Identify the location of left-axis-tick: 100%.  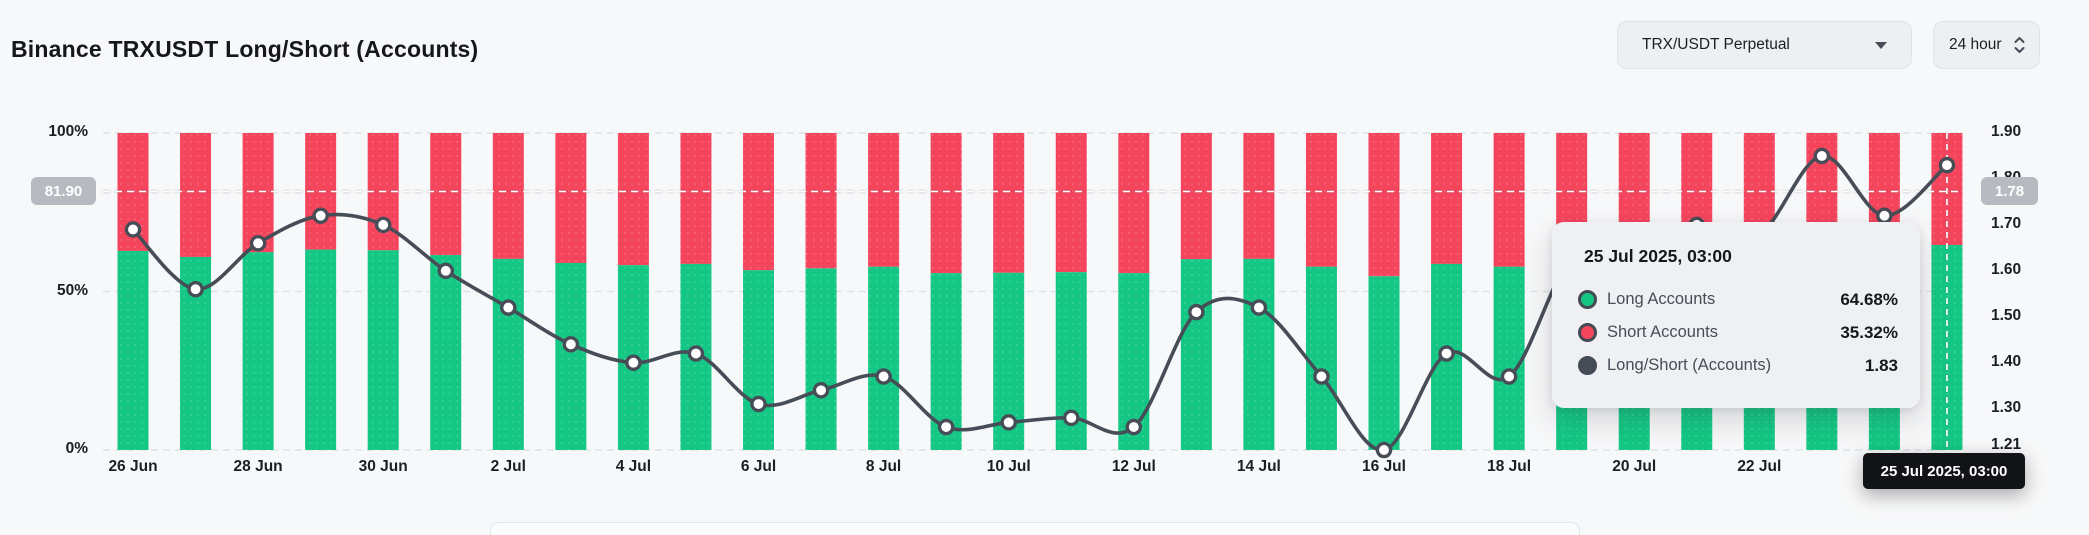
(68, 131).